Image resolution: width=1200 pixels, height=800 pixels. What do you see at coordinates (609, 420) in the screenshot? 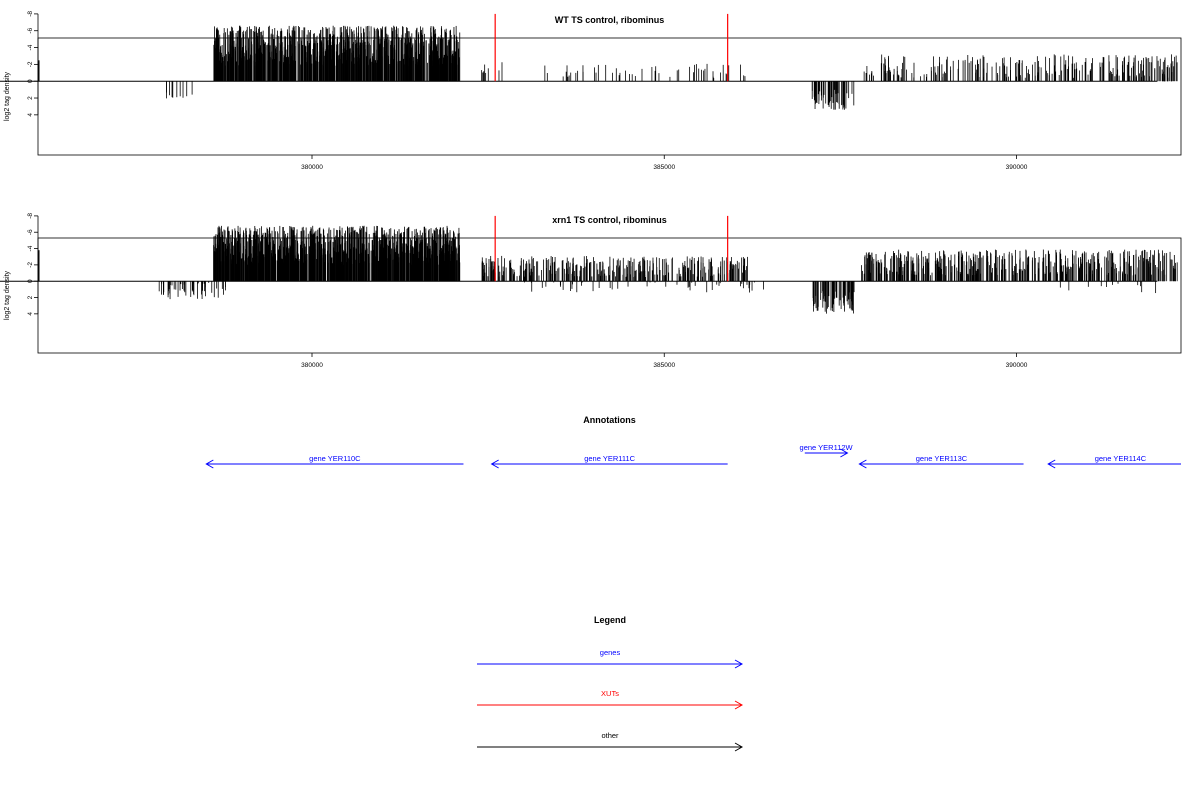
I see `annotations-title: Annotations` at bounding box center [609, 420].